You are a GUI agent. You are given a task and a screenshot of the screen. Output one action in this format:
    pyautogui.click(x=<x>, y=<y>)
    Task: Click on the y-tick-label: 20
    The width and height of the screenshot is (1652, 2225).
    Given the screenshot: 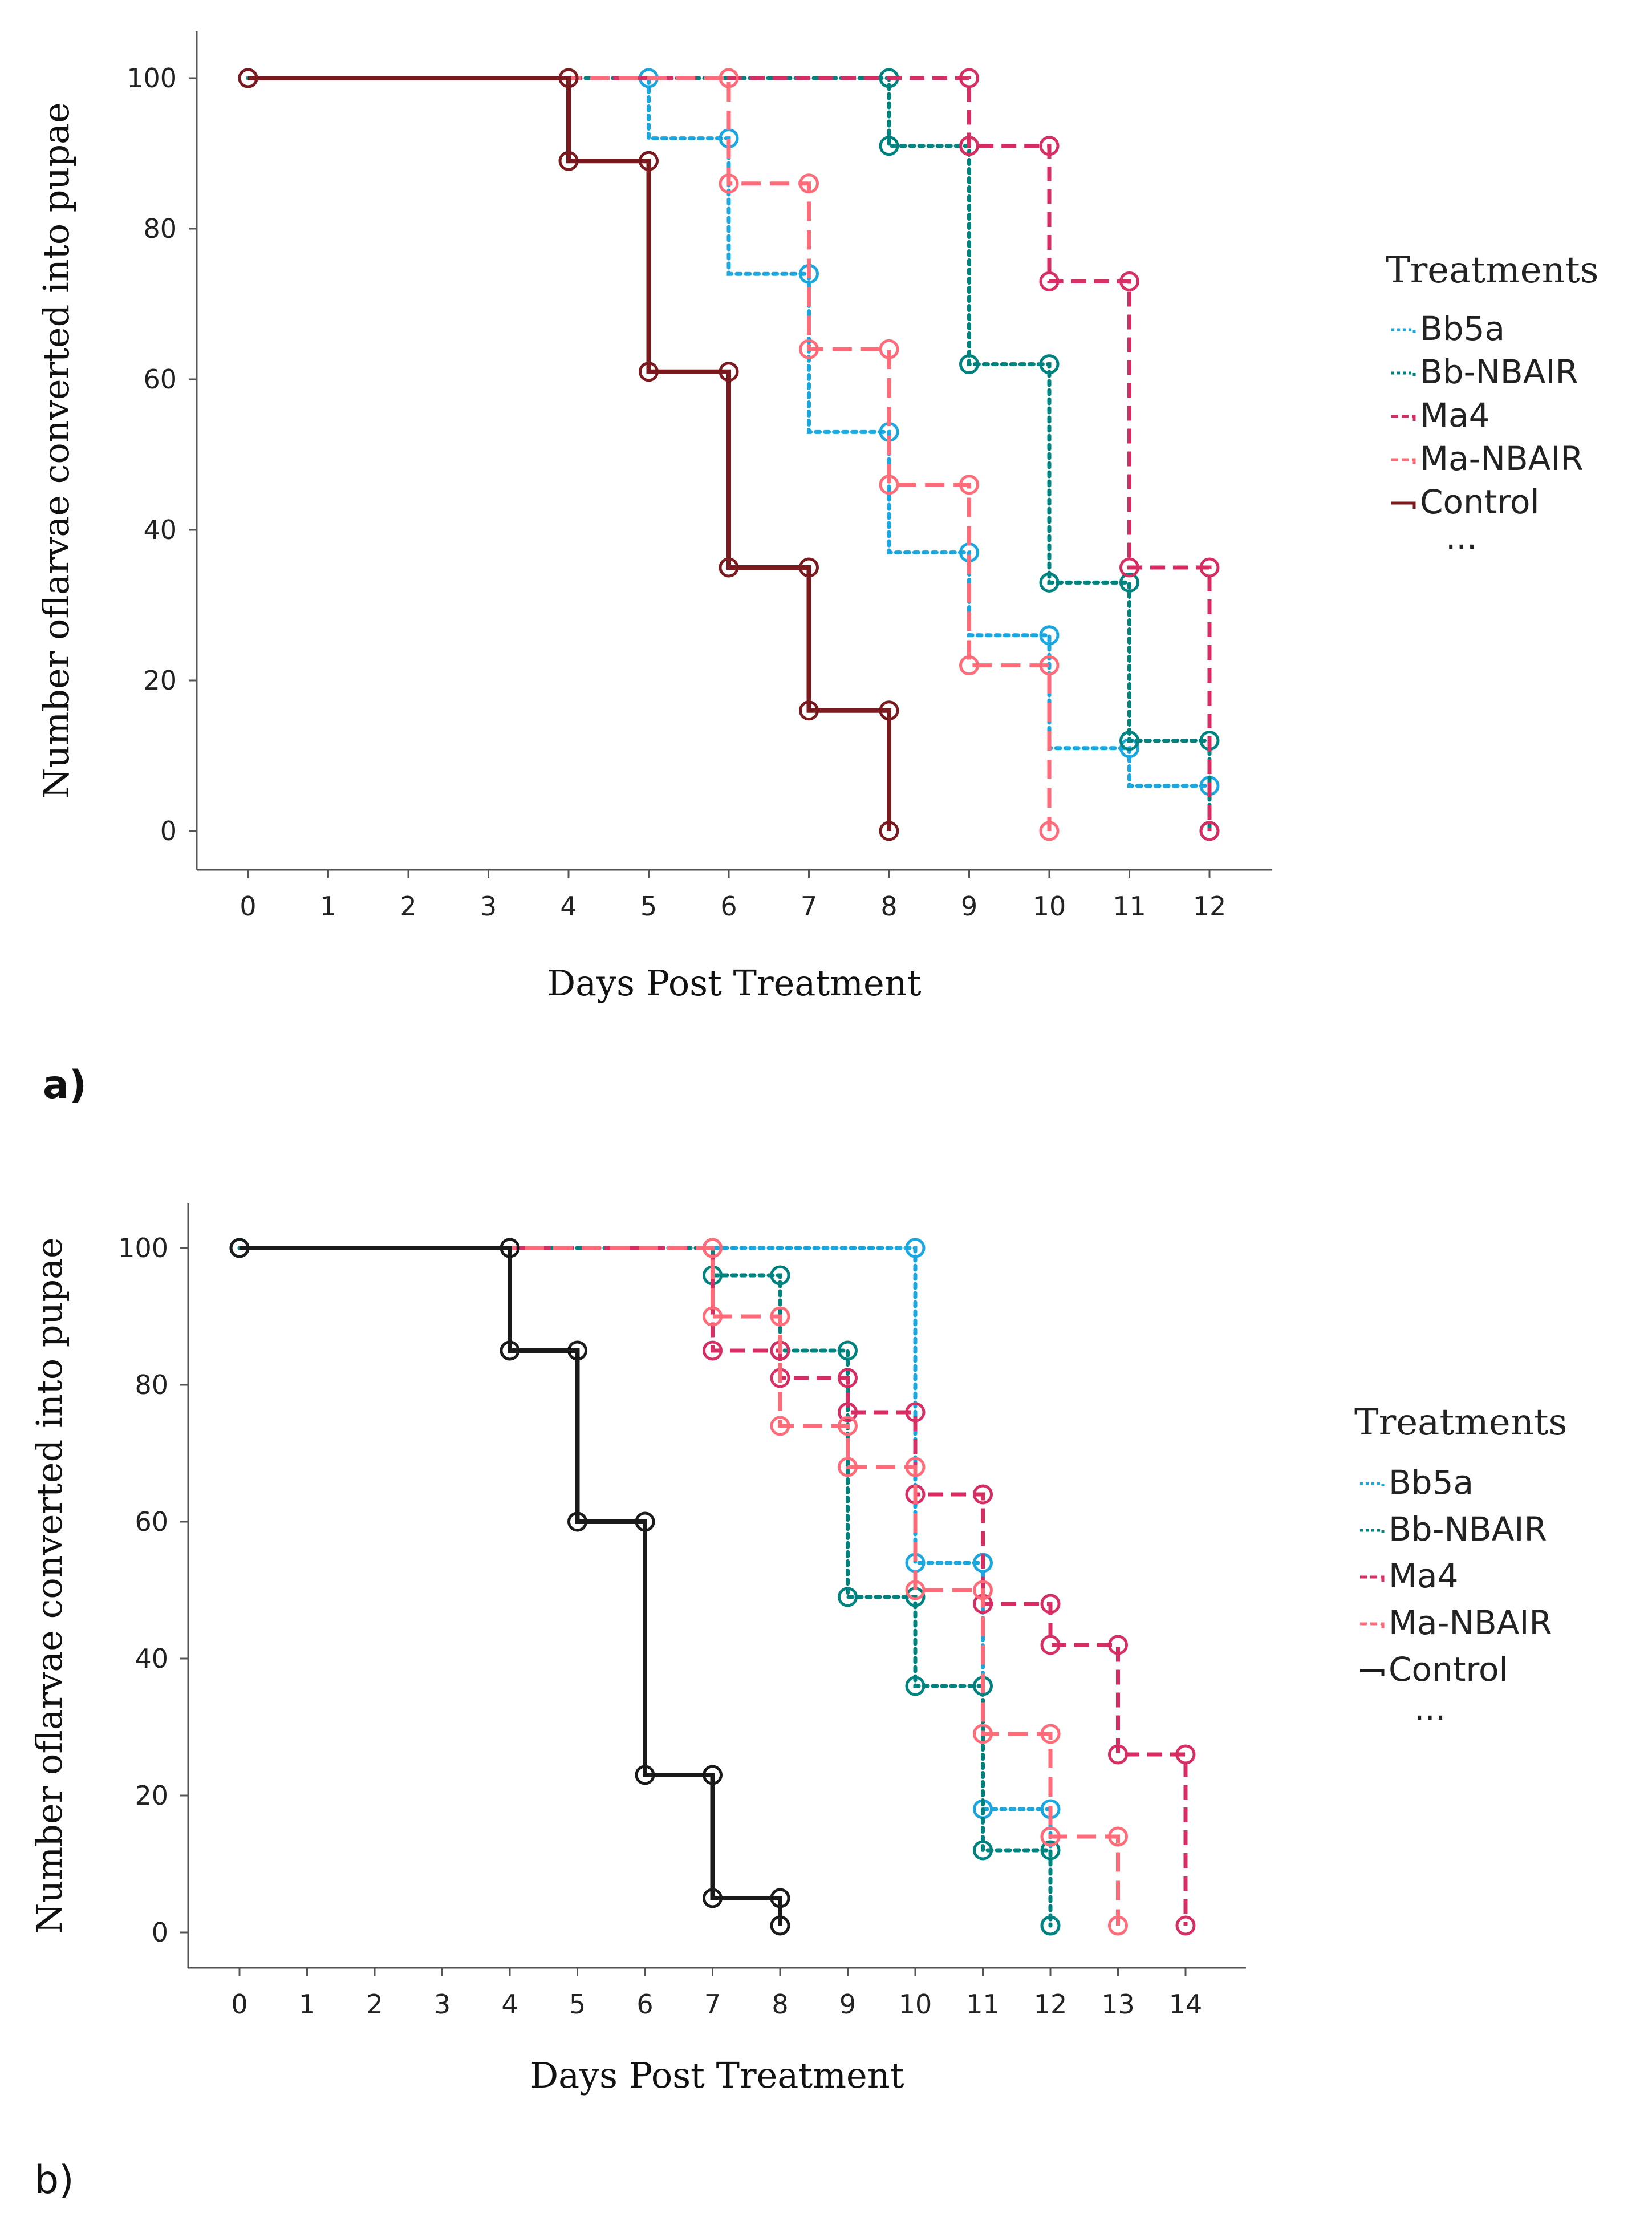 What is the action you would take?
    pyautogui.click(x=151, y=1795)
    